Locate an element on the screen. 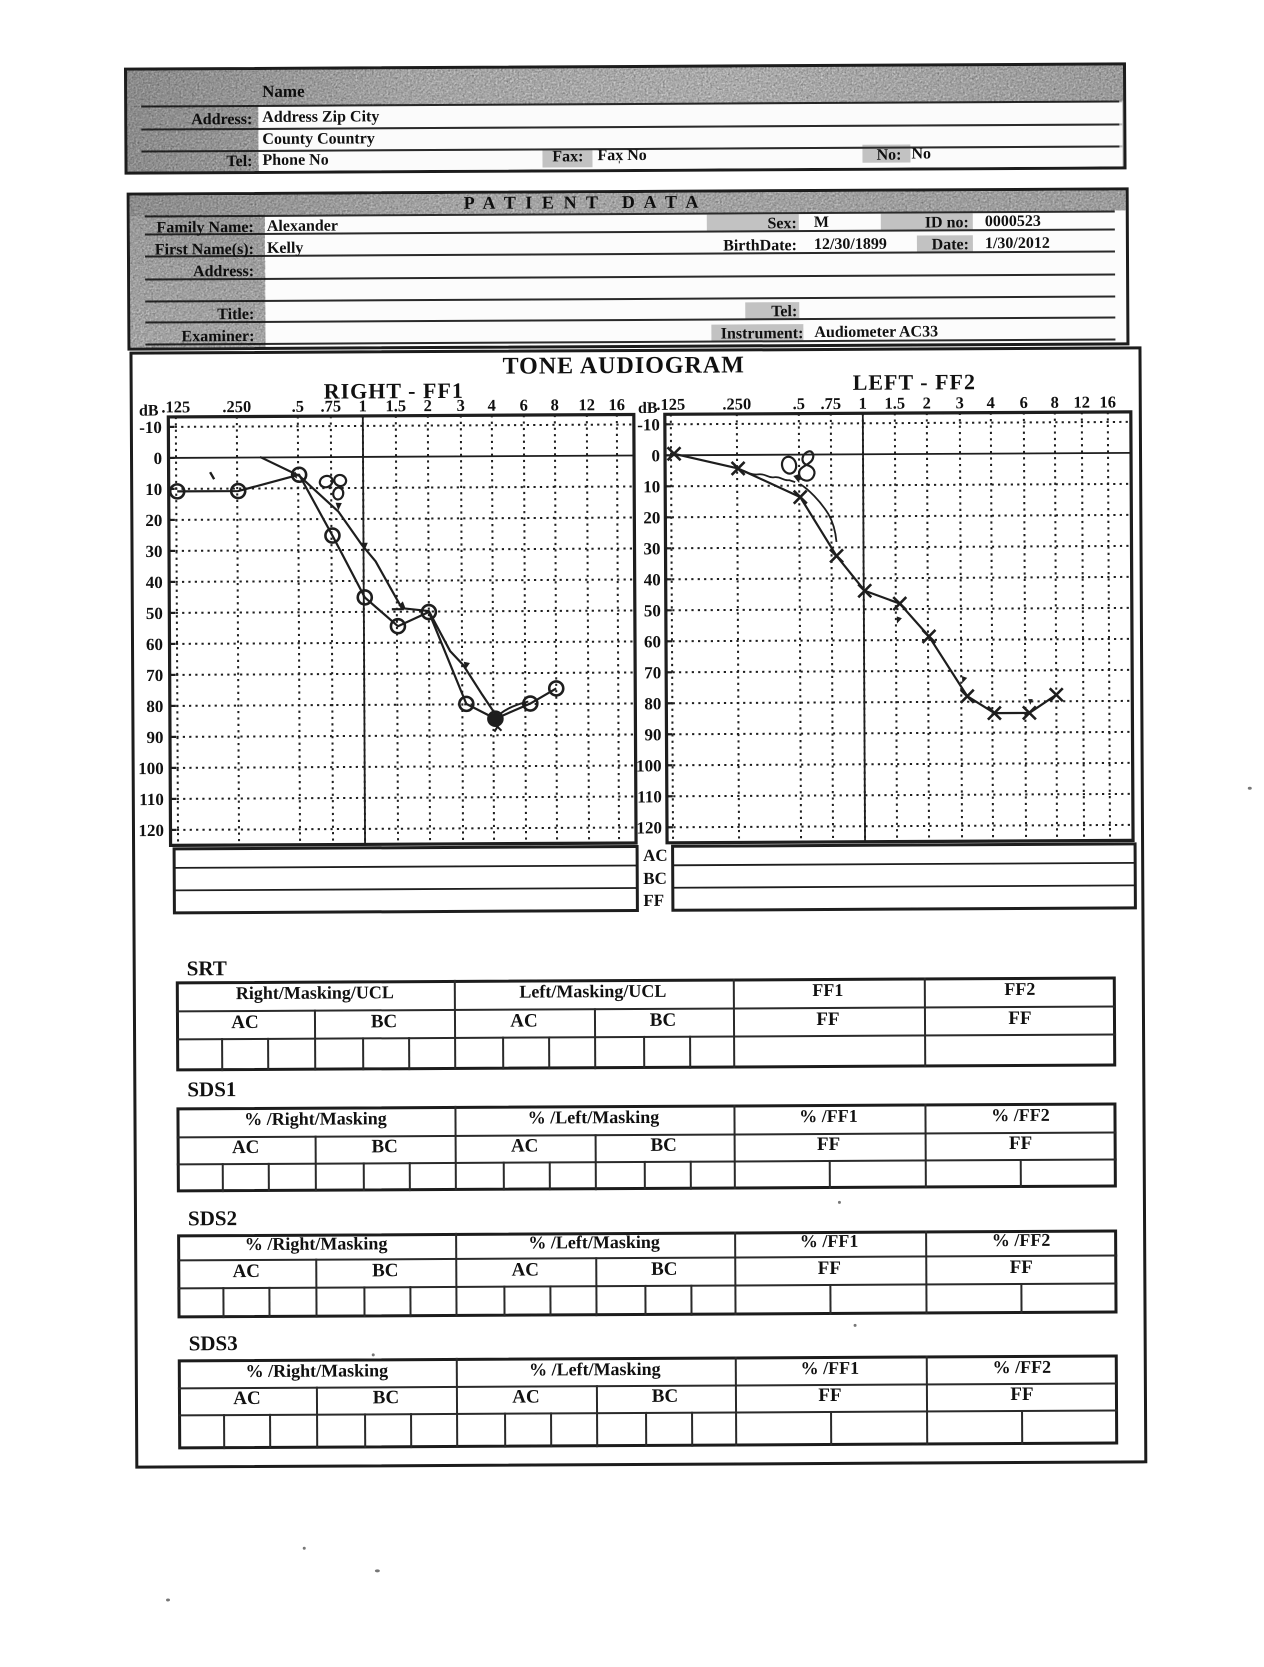 The width and height of the screenshot is (1264, 1667). svg-text: BC is located at coordinates (655, 878).